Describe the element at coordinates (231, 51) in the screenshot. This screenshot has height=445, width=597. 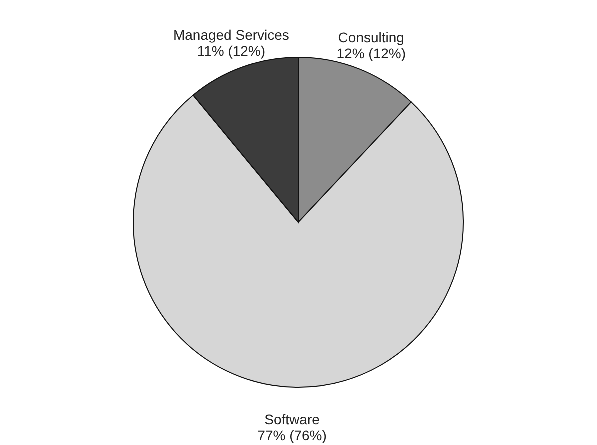
I see `data-label: 11% (12%)` at that location.